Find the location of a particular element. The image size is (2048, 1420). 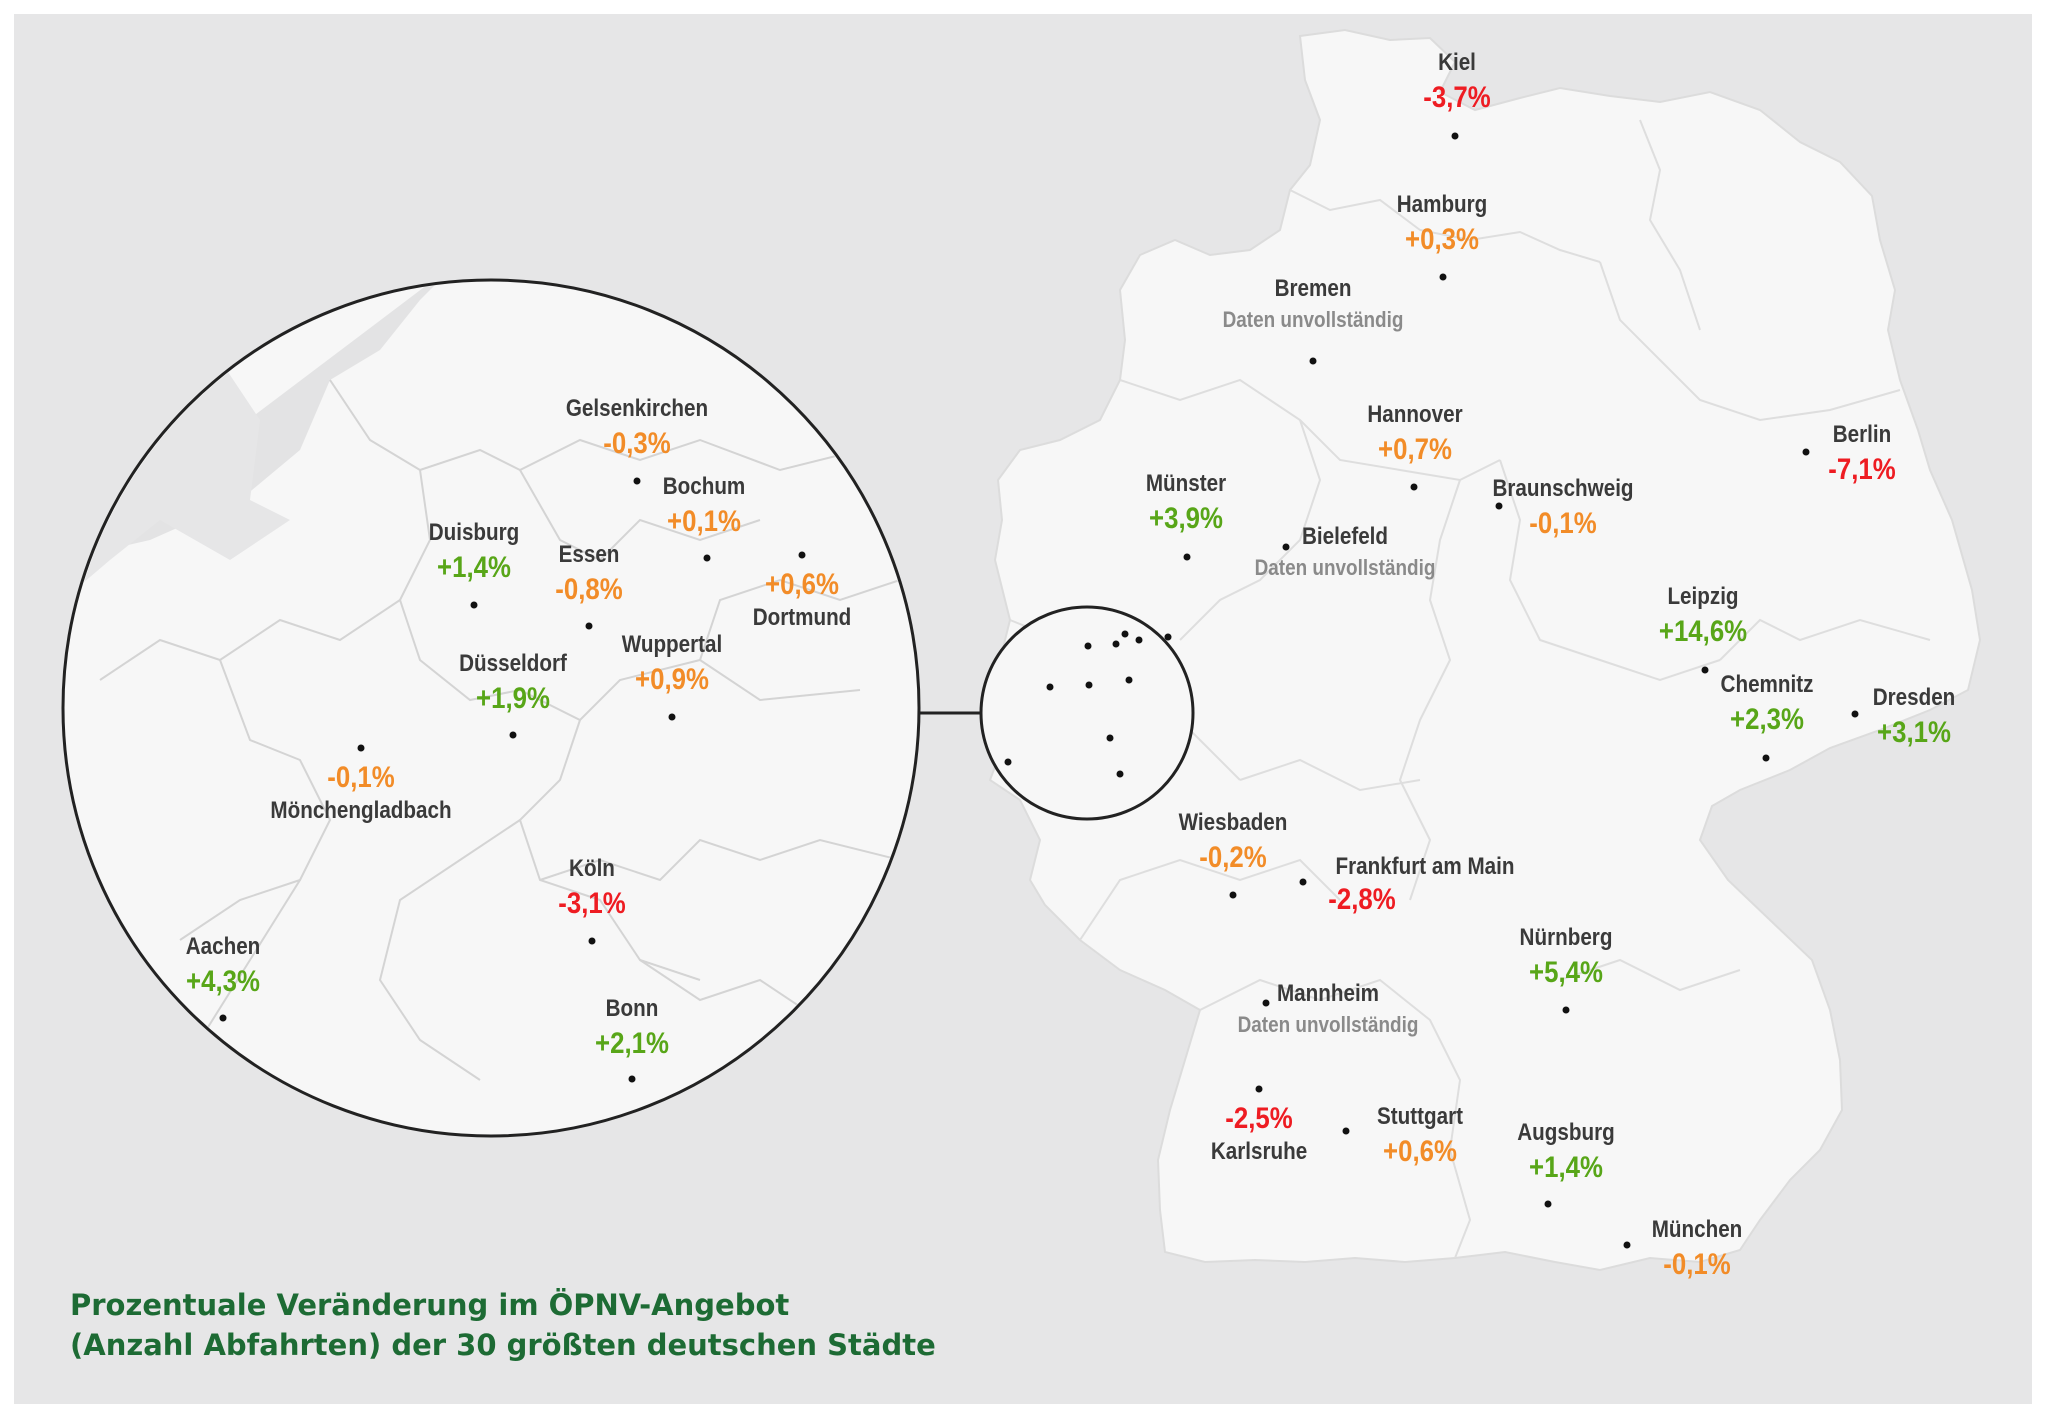

city-label-hannover: Hannover +0,7% is located at coordinates (1415, 434).